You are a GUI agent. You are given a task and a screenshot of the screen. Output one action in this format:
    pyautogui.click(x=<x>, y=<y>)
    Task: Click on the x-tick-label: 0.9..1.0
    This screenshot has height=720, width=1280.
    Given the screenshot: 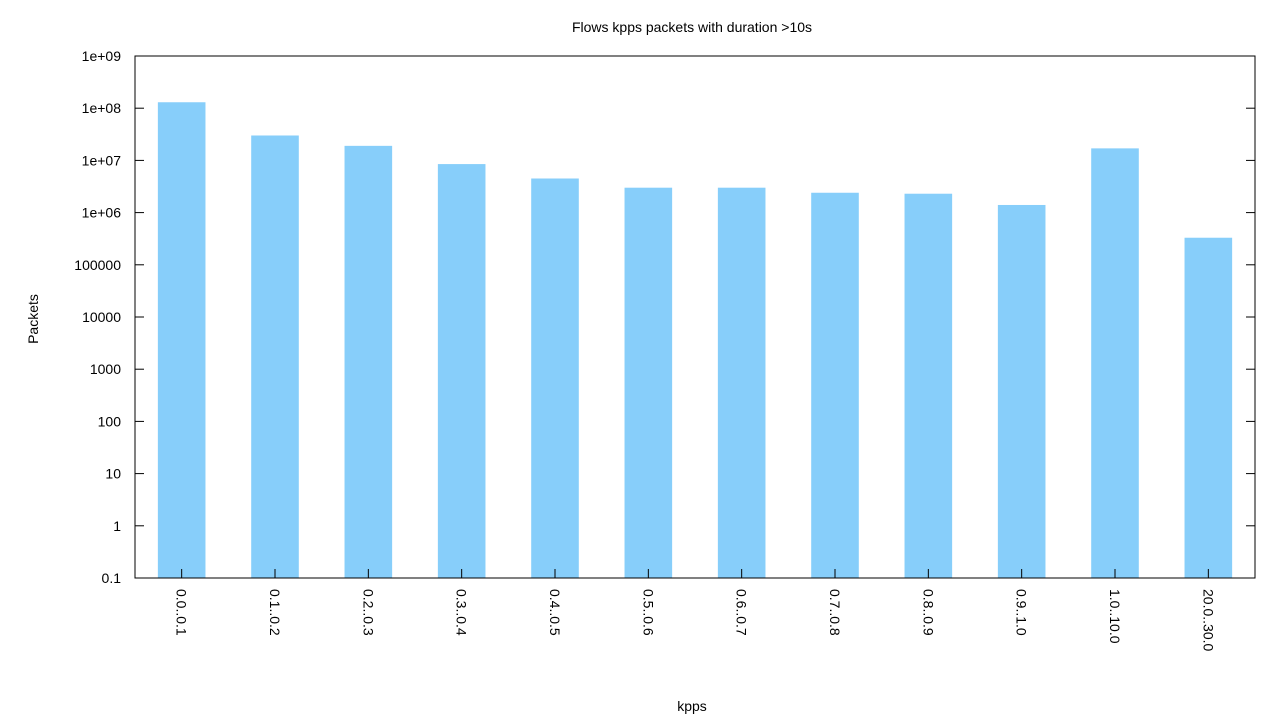 What is the action you would take?
    pyautogui.click(x=1022, y=612)
    